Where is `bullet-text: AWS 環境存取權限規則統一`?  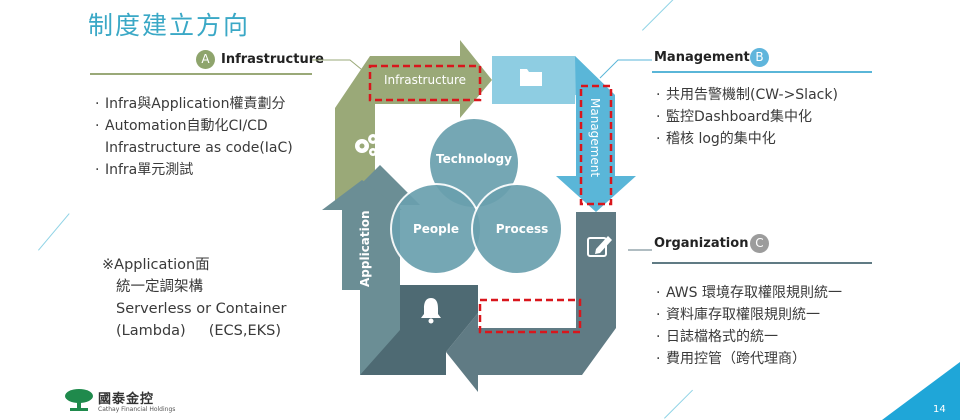 bullet-text: AWS 環境存取權限規則統一 is located at coordinates (754, 293).